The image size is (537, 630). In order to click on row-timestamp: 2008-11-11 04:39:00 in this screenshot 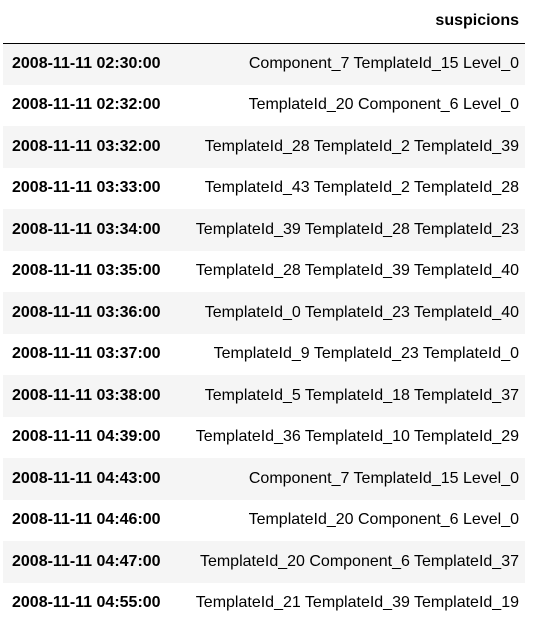, I will do `click(86, 437)`.